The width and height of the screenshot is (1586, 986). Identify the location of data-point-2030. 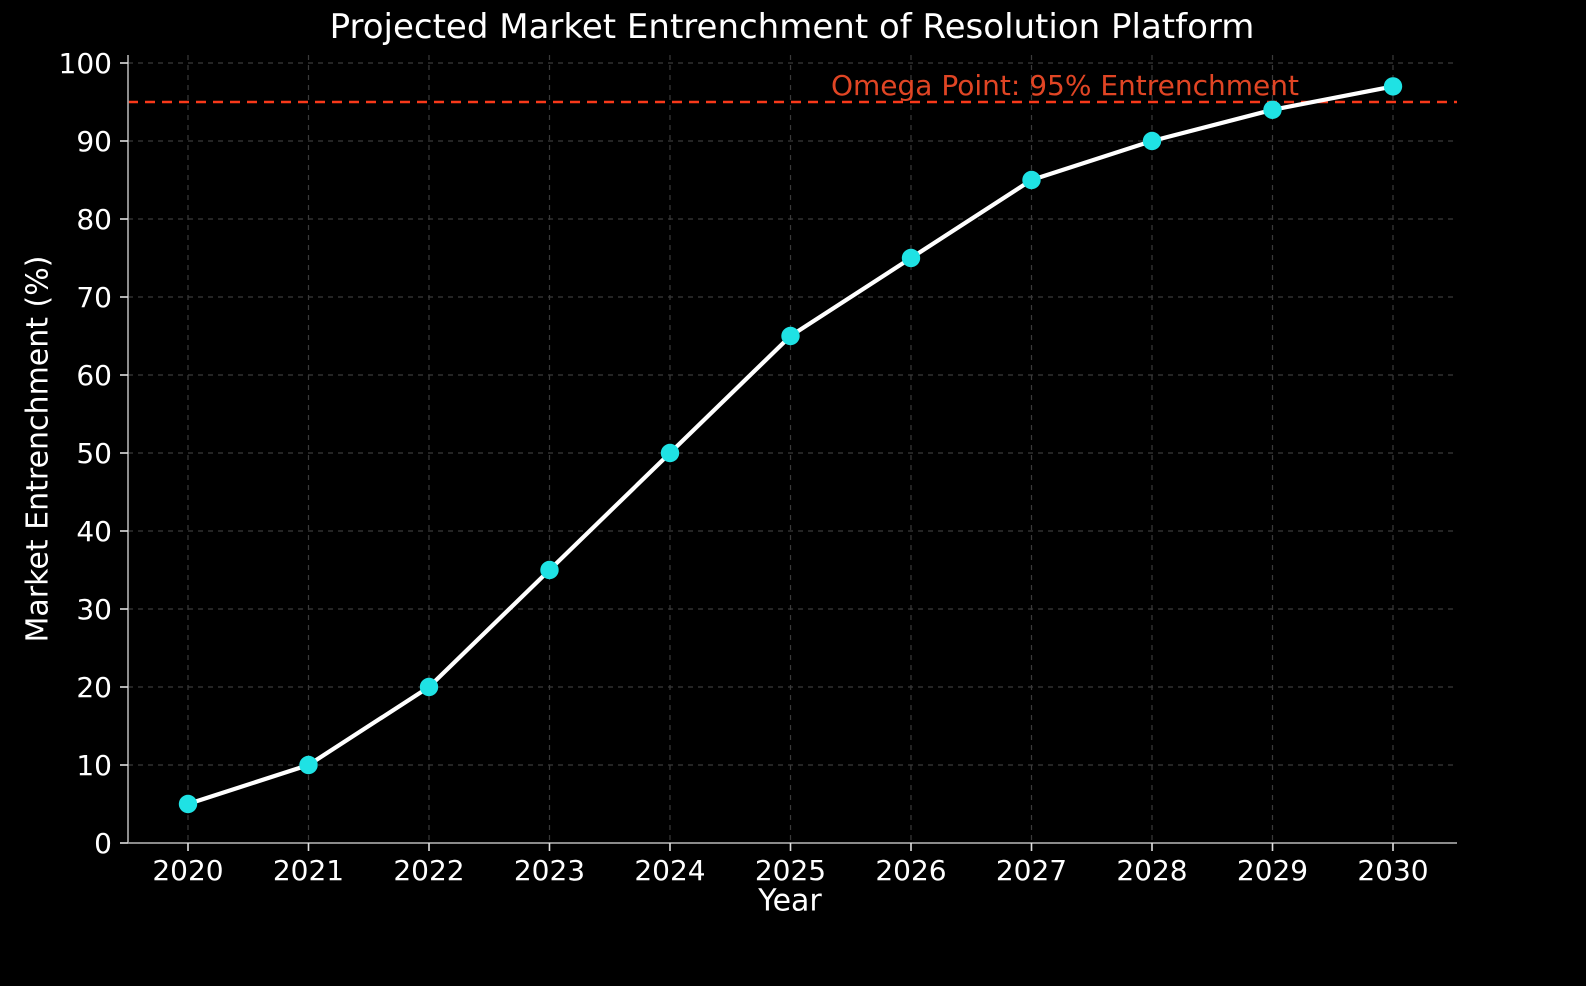
(1393, 86).